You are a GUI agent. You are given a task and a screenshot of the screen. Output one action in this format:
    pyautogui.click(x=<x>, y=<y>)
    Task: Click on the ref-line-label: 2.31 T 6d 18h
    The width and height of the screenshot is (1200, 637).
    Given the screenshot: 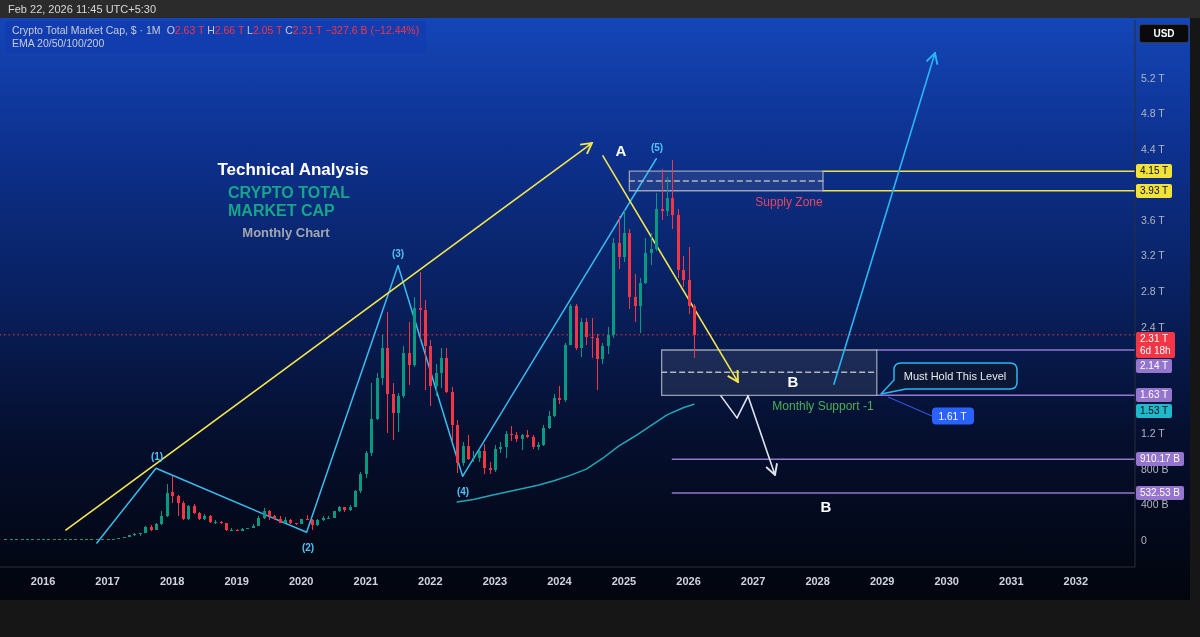 What is the action you would take?
    pyautogui.click(x=1155, y=344)
    